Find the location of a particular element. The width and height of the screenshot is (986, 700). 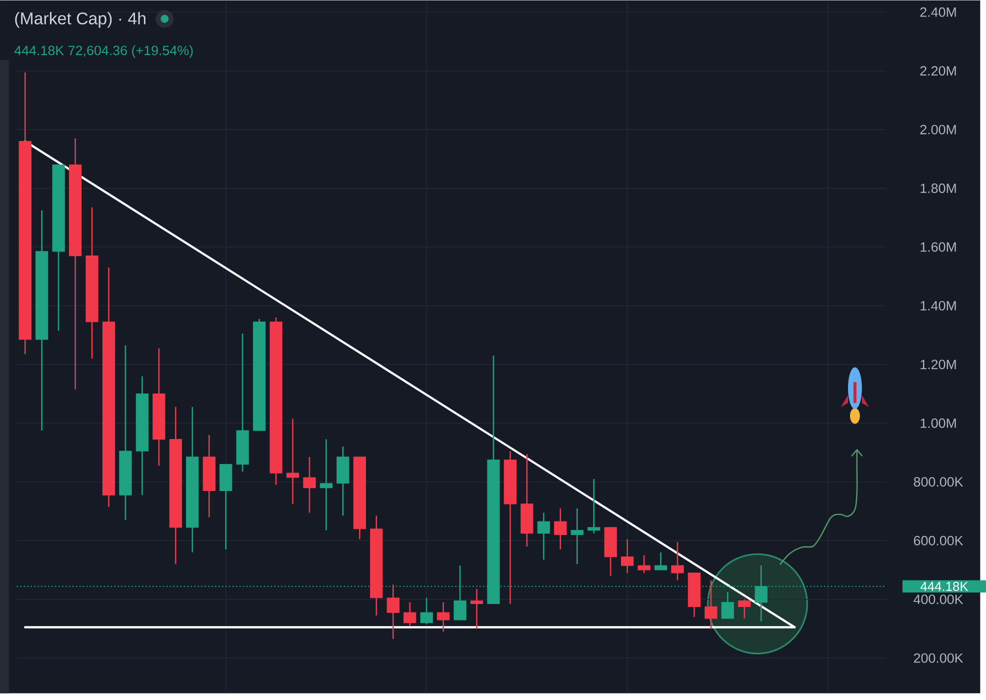

y-tick-label: 1.80M is located at coordinates (938, 188).